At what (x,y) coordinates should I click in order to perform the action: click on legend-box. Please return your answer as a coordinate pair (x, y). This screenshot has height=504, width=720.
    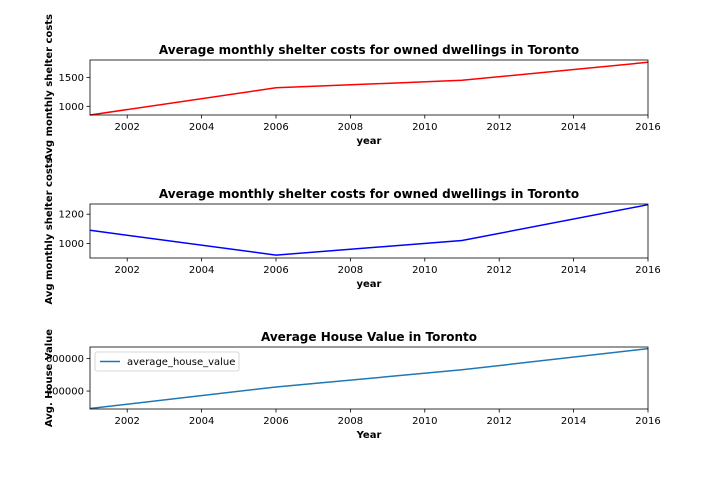
    Looking at the image, I should click on (167, 361).